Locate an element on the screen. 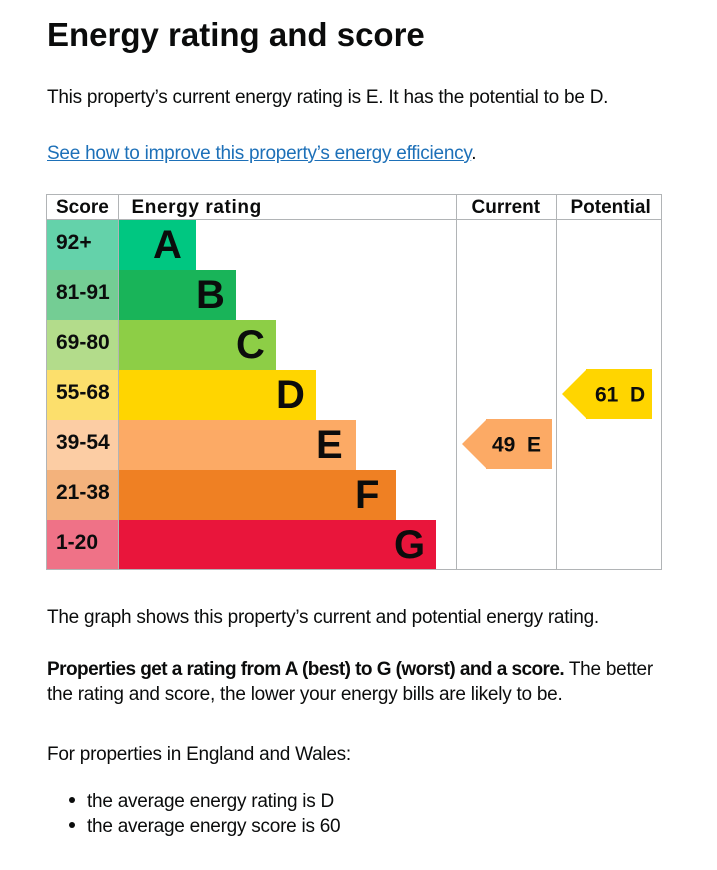  svg-text: C is located at coordinates (250, 345).